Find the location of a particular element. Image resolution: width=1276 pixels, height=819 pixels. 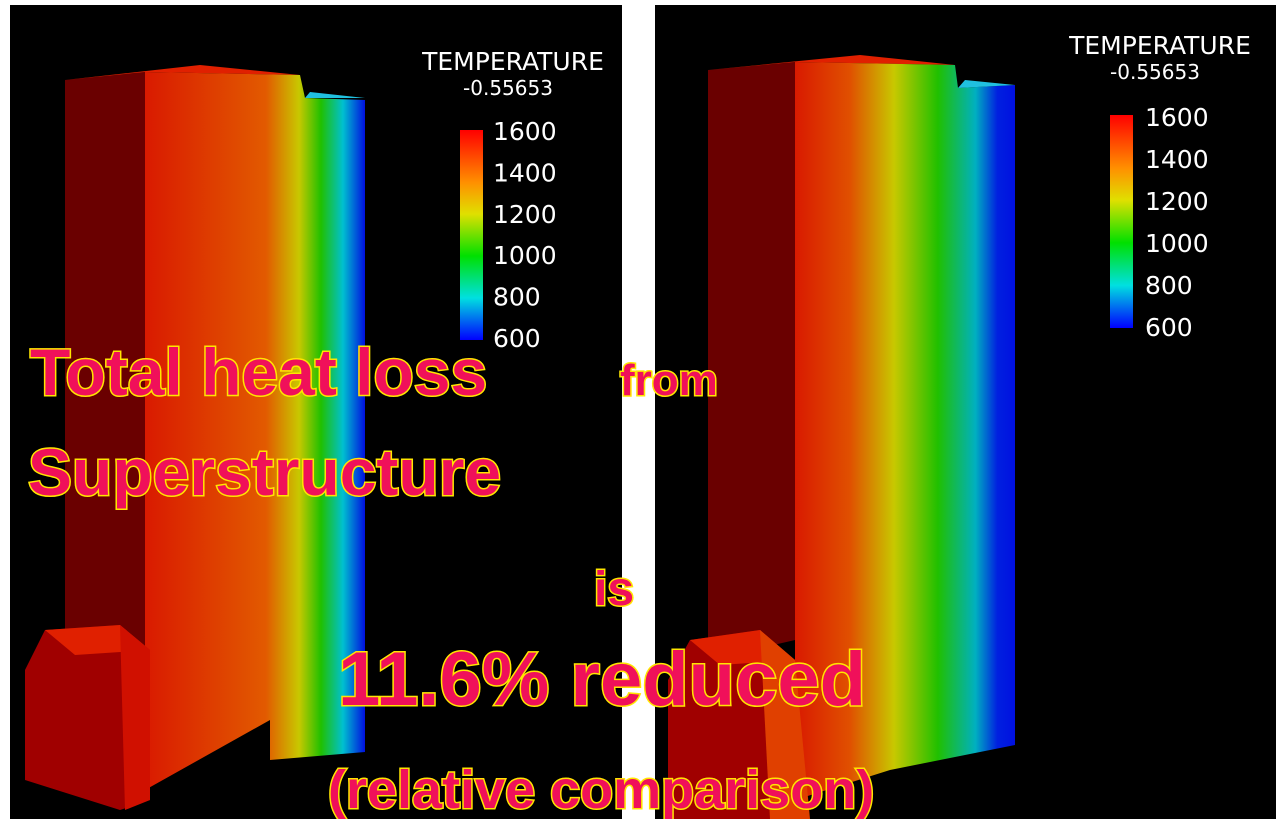

overlay-line: Total heat loss is located at coordinates (258, 372).